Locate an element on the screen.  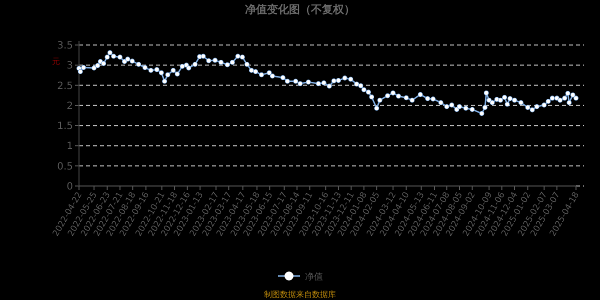
y-tick-label: 3.5 is located at coordinates (65, 46).